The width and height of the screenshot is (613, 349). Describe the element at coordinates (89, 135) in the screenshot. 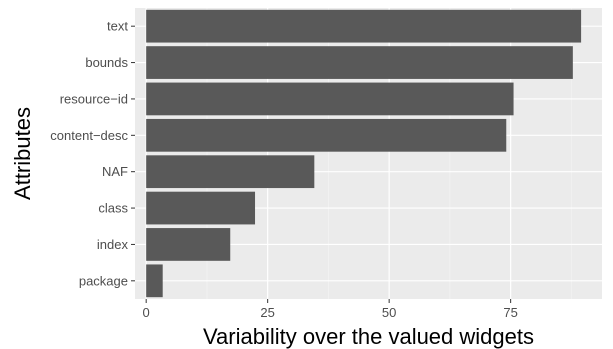

I see `y-tick-label: content−desc` at that location.